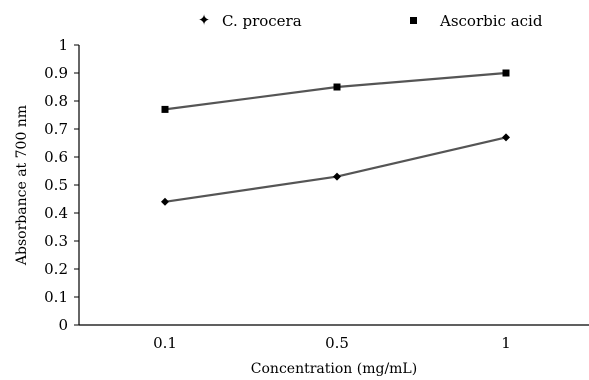  What do you see at coordinates (63, 45) in the screenshot?
I see `y-tick-label: 1` at bounding box center [63, 45].